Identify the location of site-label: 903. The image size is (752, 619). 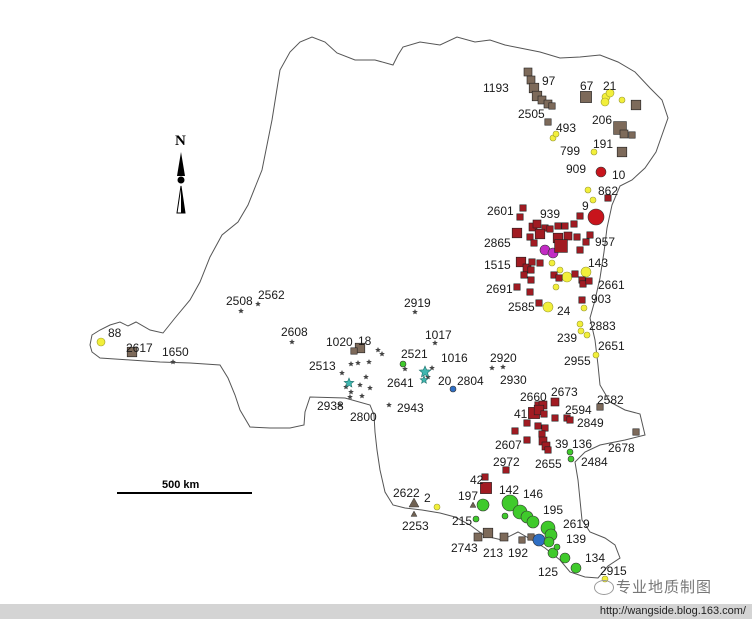
(601, 299).